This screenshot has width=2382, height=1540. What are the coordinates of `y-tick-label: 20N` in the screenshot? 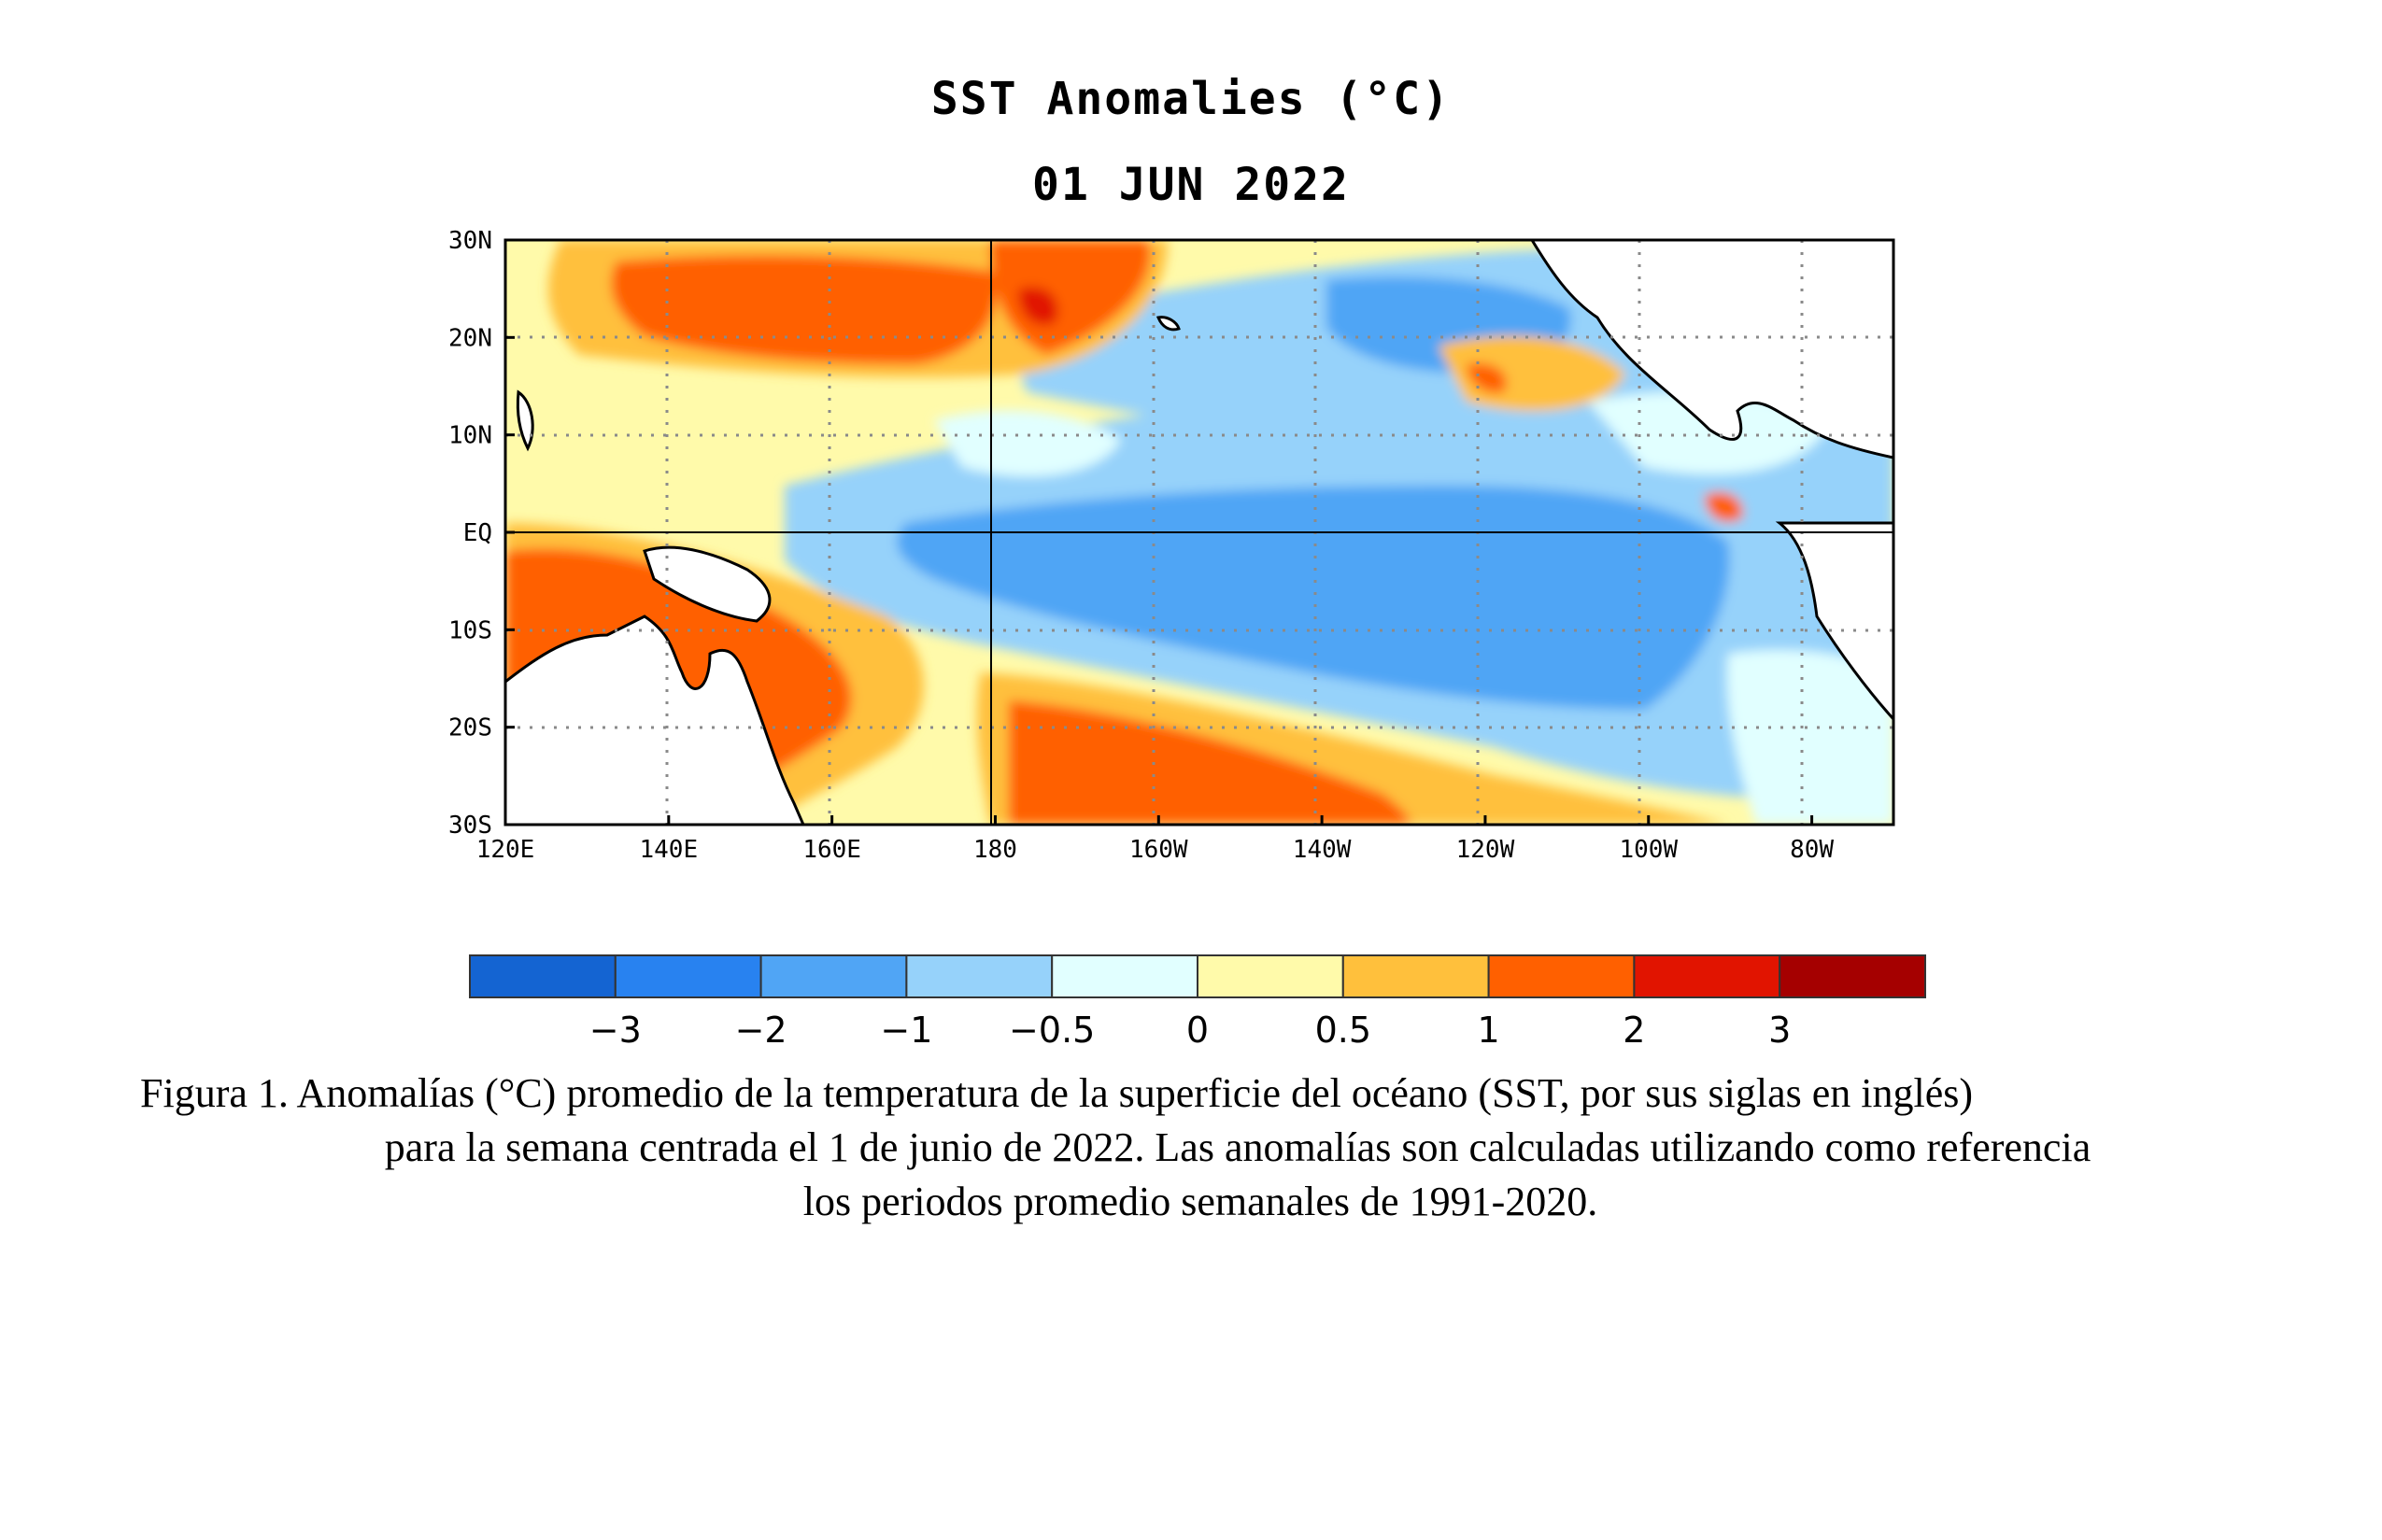 It's located at (470, 338).